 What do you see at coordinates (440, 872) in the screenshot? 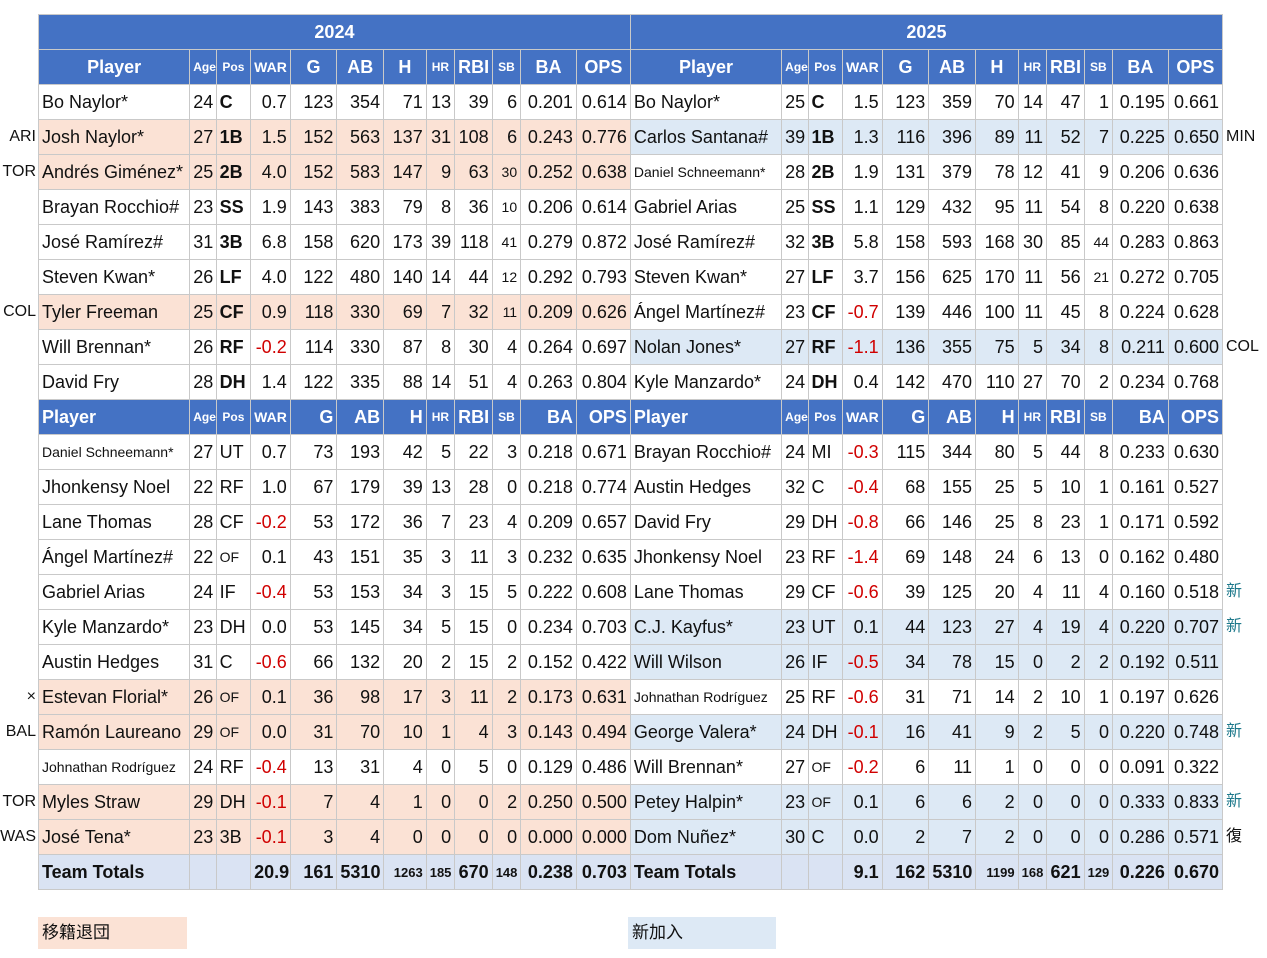
I see `totals-cell-hr: 185` at bounding box center [440, 872].